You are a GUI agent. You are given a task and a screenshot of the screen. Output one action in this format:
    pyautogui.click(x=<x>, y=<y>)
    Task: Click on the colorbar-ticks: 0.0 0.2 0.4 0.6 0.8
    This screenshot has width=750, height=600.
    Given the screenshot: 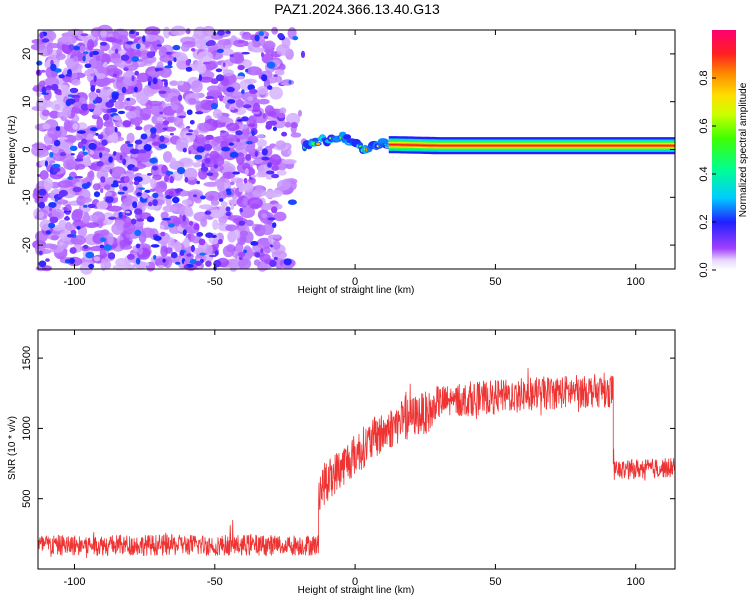 What is the action you would take?
    pyautogui.click(x=707, y=174)
    